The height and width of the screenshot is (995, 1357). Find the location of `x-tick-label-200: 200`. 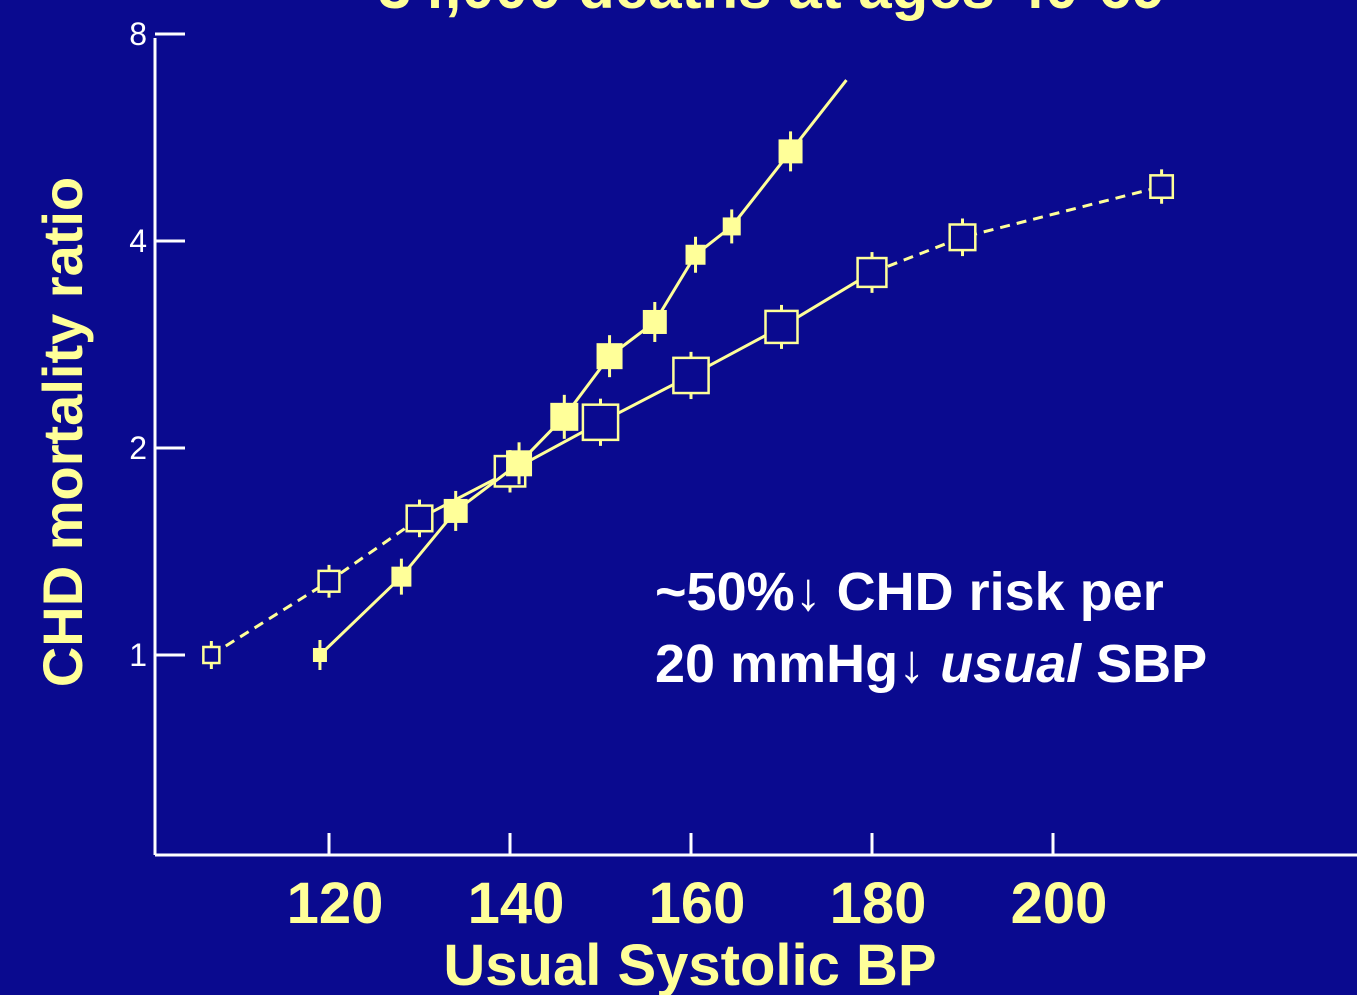

x-tick-label-200: 200 is located at coordinates (1059, 903).